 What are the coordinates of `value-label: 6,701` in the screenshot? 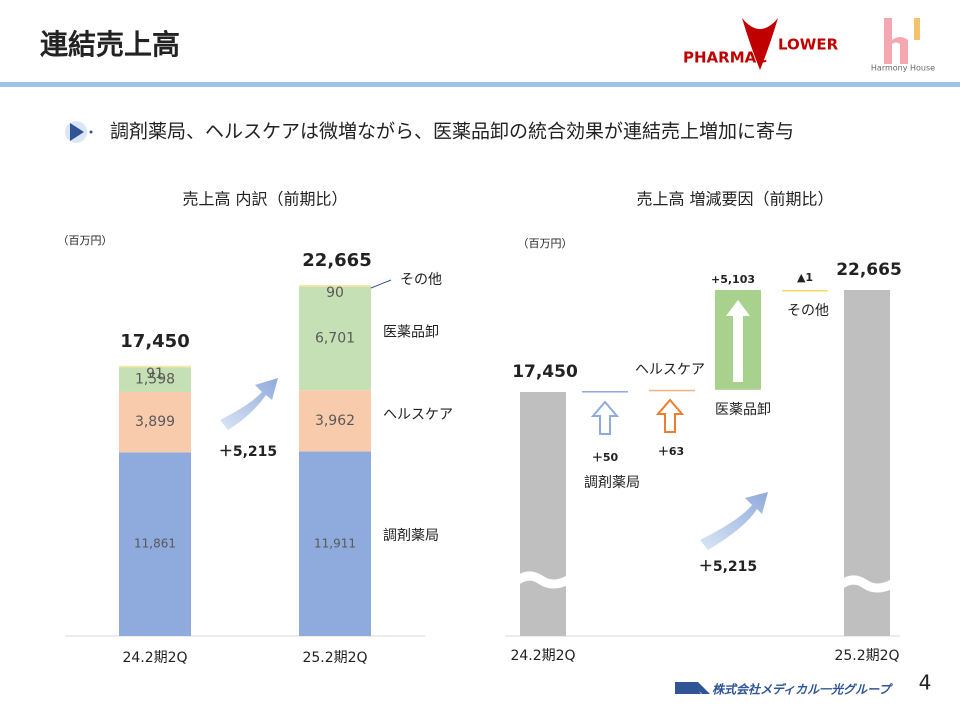 It's located at (335, 338).